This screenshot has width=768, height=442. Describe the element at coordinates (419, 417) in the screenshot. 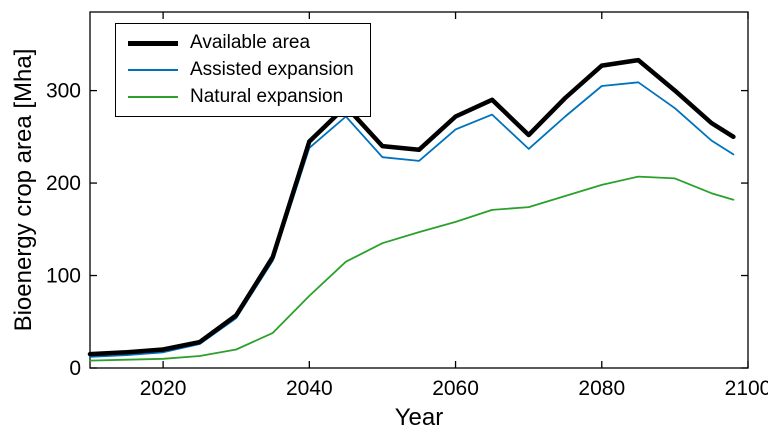

I see `x-axis-label: Year` at that location.